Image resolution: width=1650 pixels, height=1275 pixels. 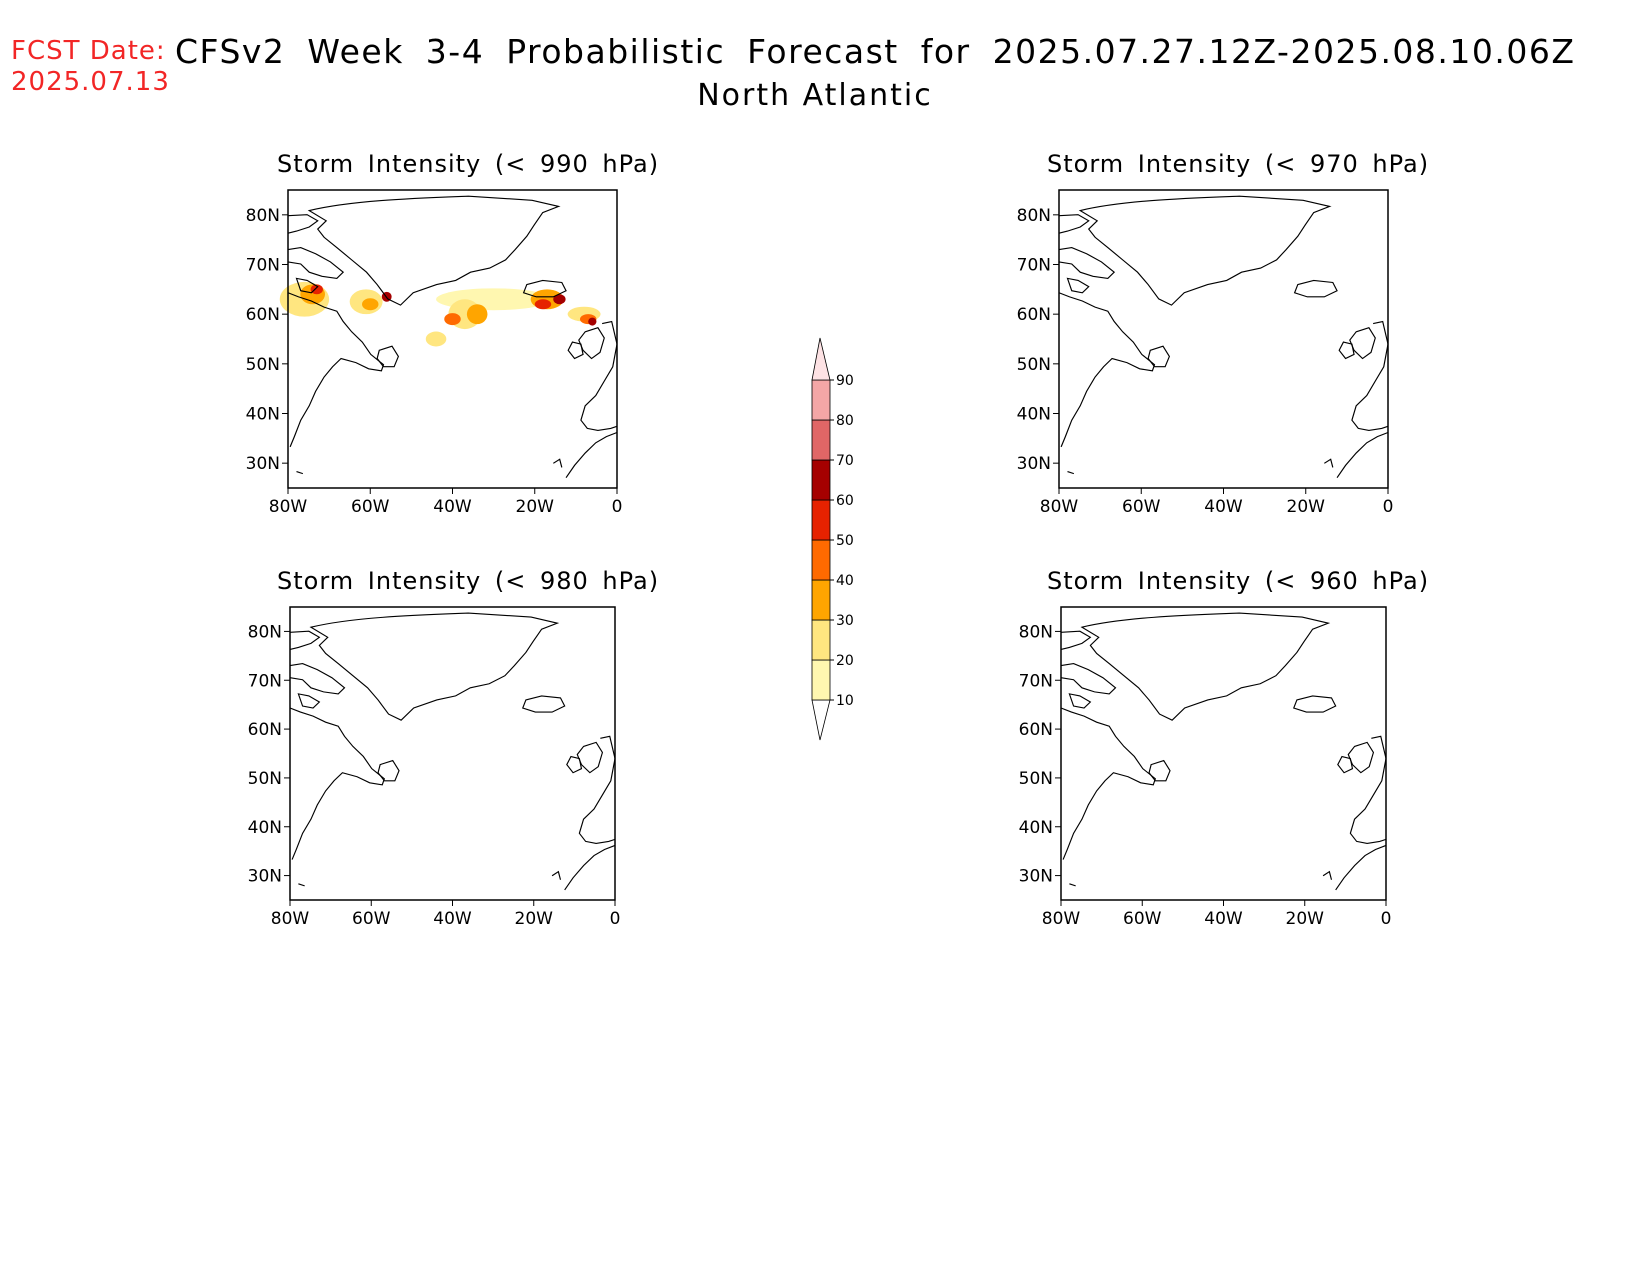 What do you see at coordinates (90, 82) in the screenshot?
I see `forecast-date-value: 2025.07.13` at bounding box center [90, 82].